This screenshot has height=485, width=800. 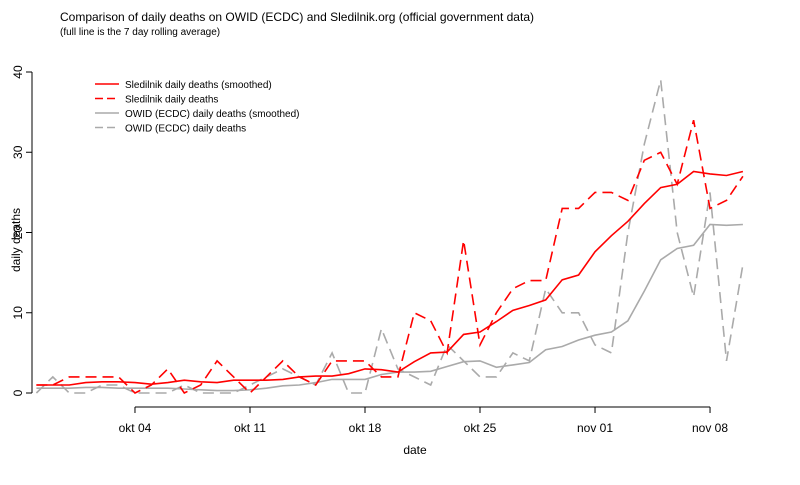 What do you see at coordinates (250, 428) in the screenshot?
I see `x-tick-label: okt 11` at bounding box center [250, 428].